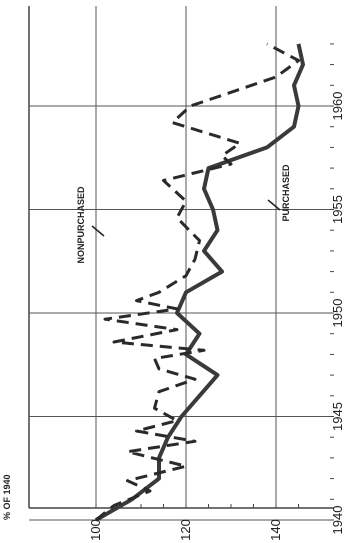  Describe the element at coordinates (274, 205) in the screenshot. I see `annotation-leader-purchased` at that location.